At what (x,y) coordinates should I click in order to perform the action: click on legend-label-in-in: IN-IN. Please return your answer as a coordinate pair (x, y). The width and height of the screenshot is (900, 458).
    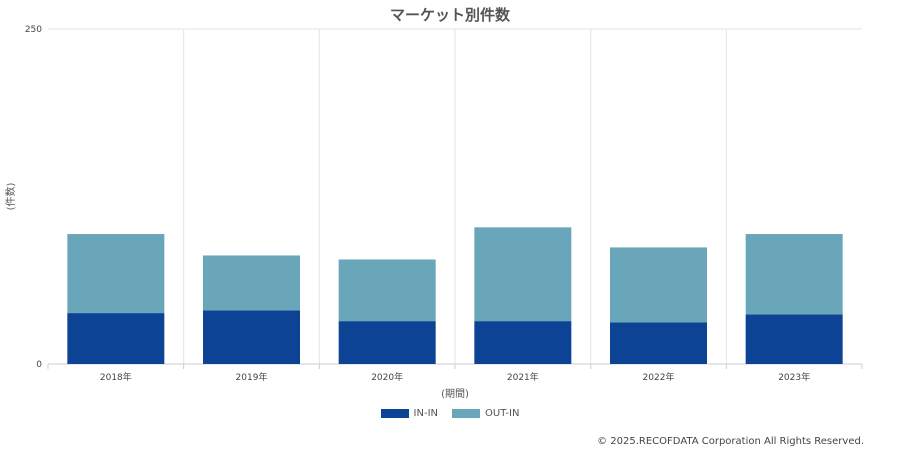
    Looking at the image, I should click on (426, 413).